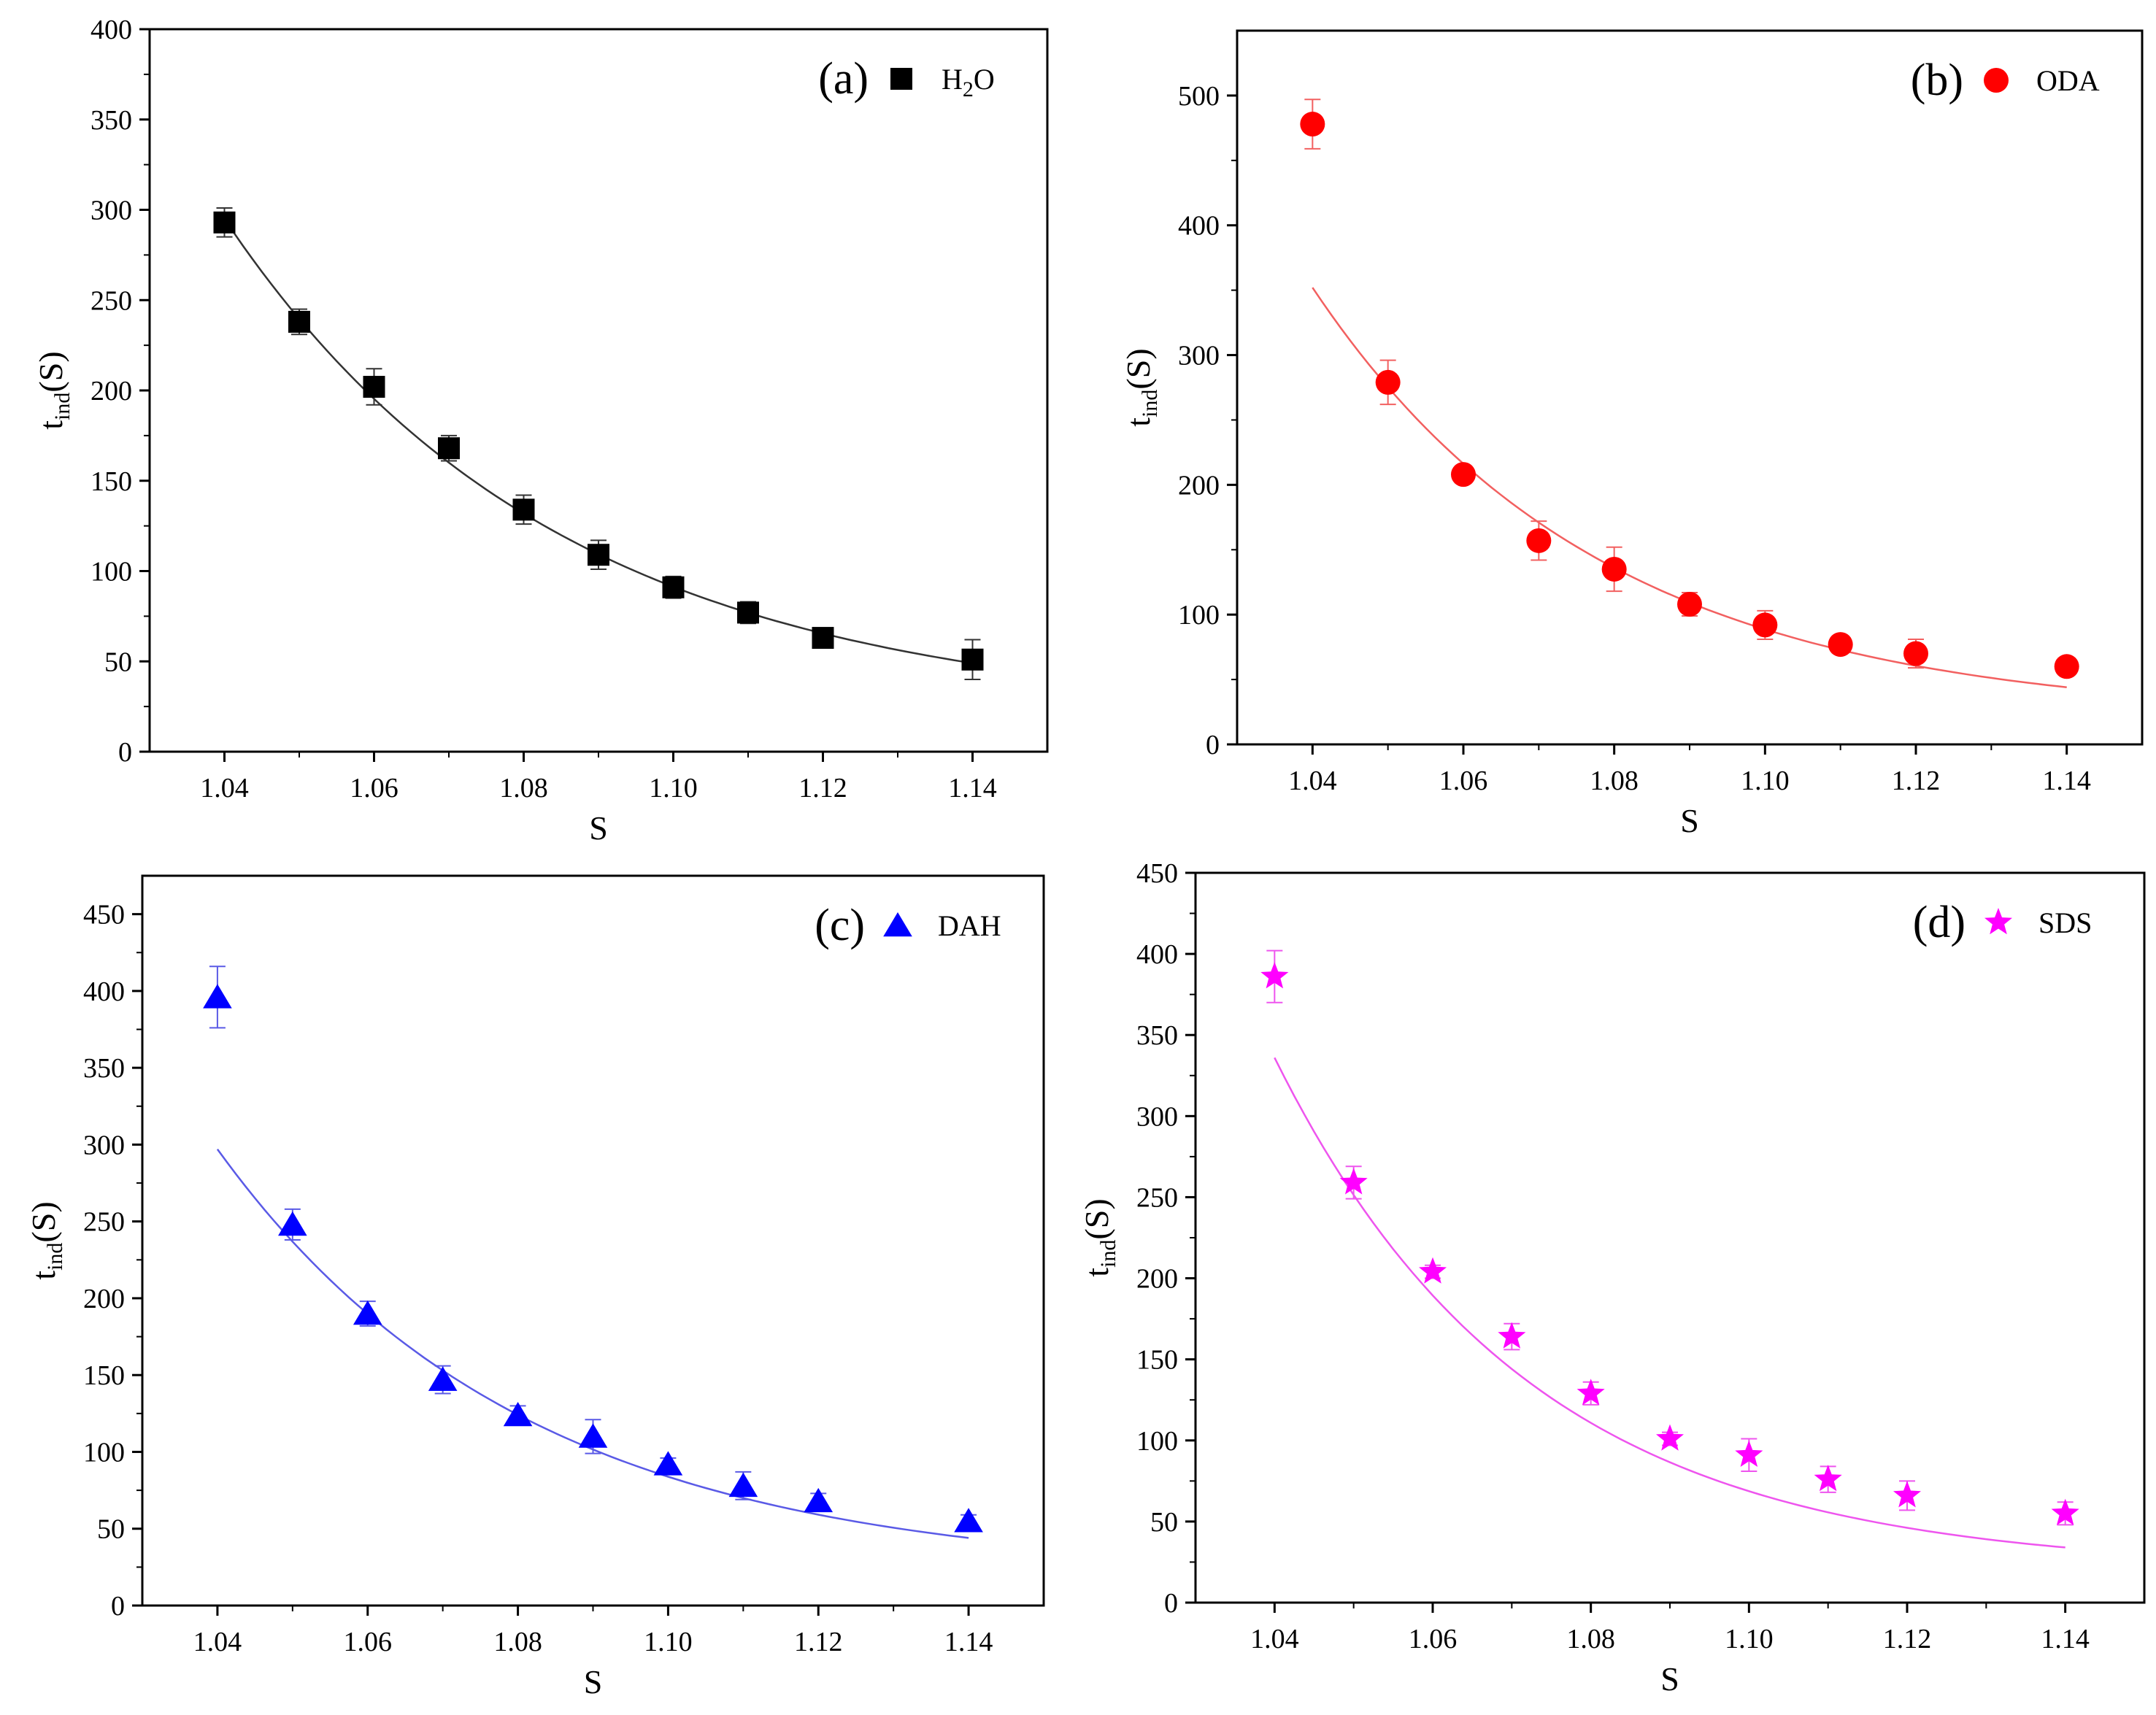  Describe the element at coordinates (1157, 874) in the screenshot. I see `y-tick-label: 450` at that location.